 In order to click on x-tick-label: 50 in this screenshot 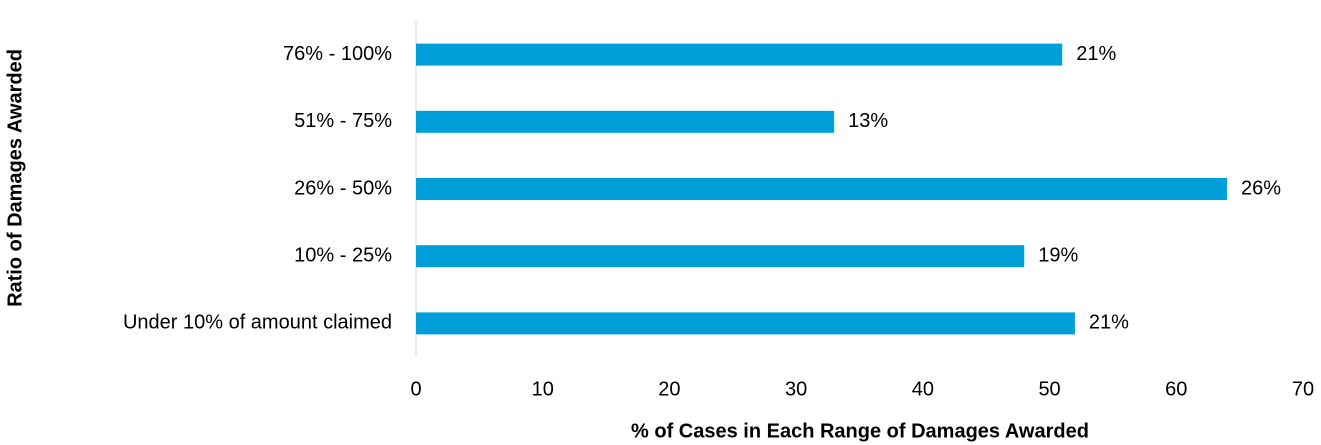, I will do `click(1049, 389)`.